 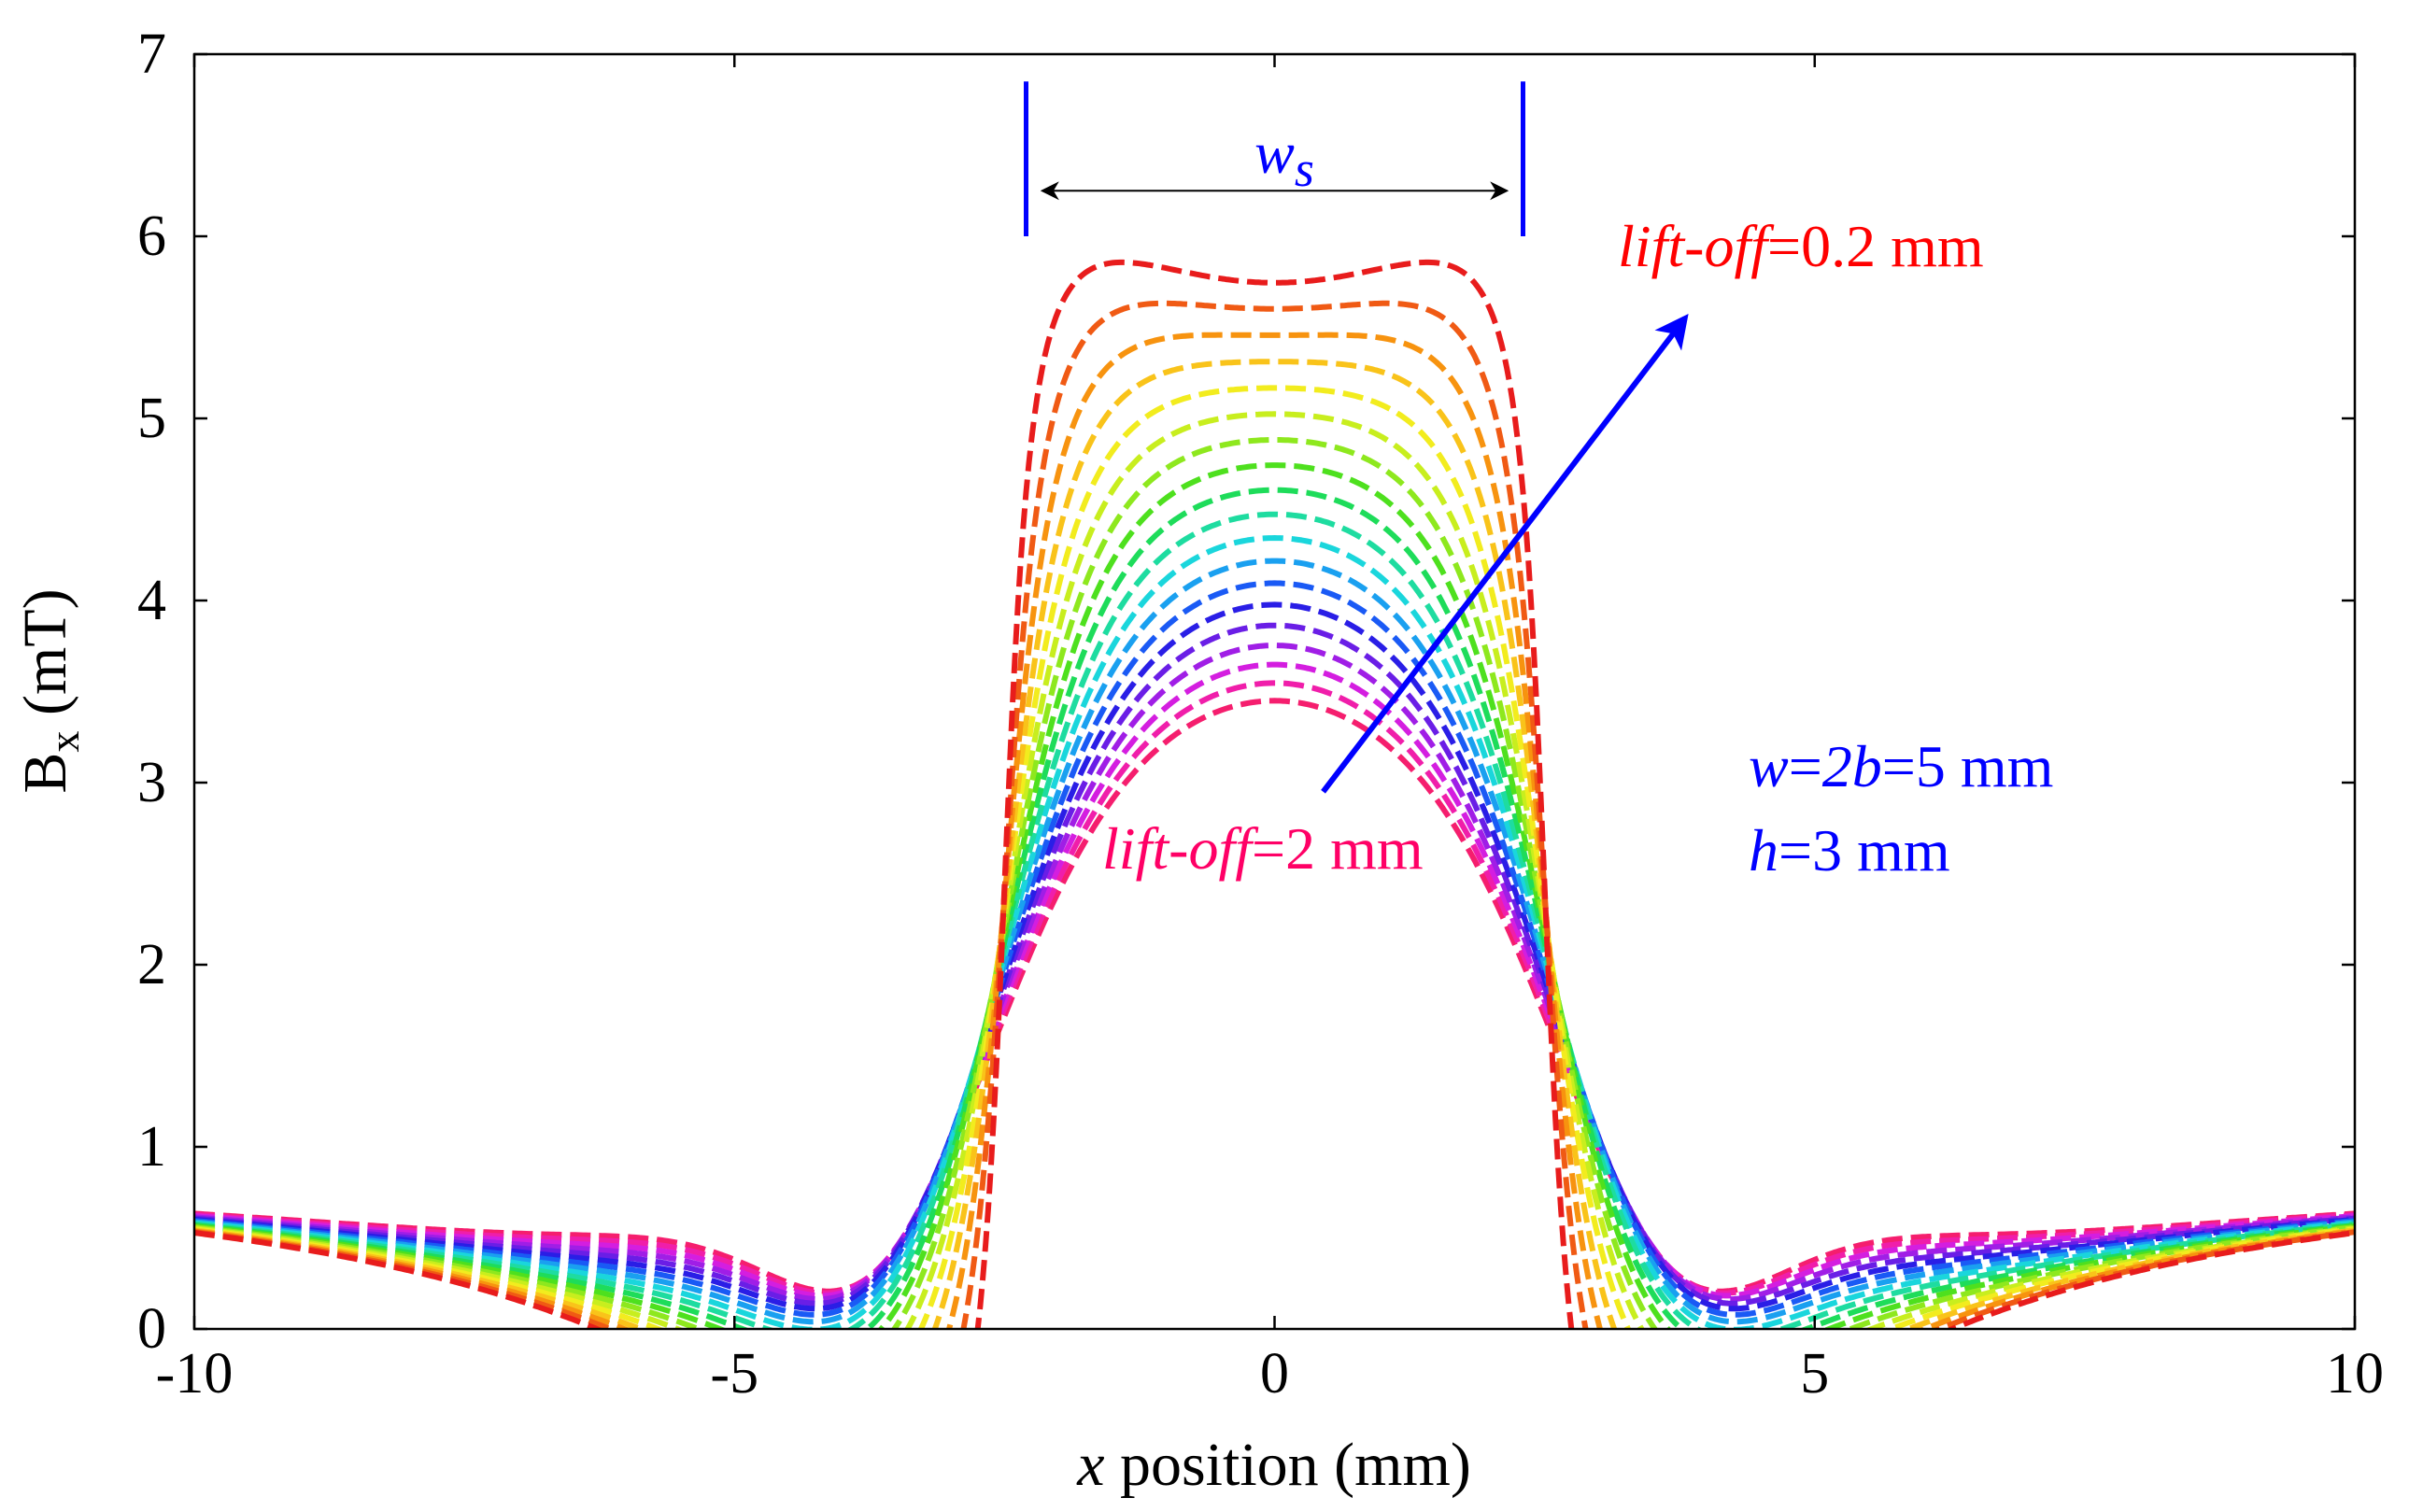 What do you see at coordinates (45, 659) in the screenshot?
I see `y-axis-title-rest: (mT)` at bounding box center [45, 659].